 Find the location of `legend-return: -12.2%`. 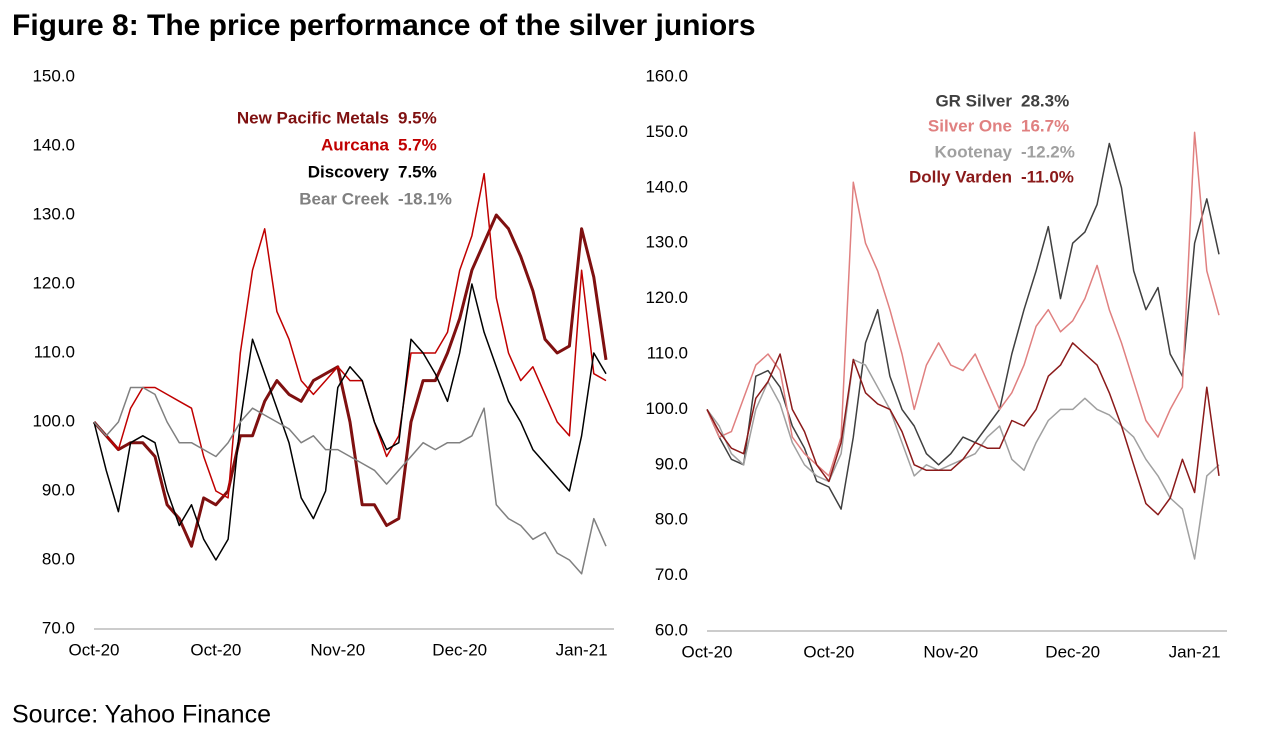

legend-return: -12.2% is located at coordinates (1048, 151).